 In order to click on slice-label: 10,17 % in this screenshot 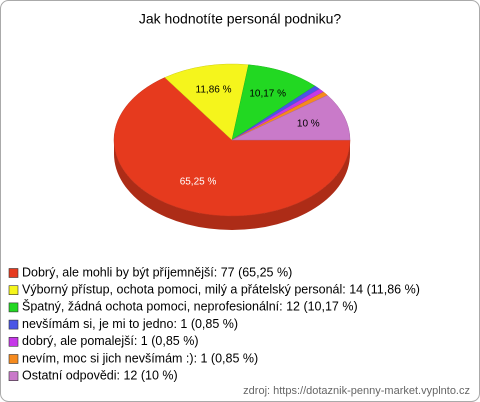, I will do `click(267, 93)`.